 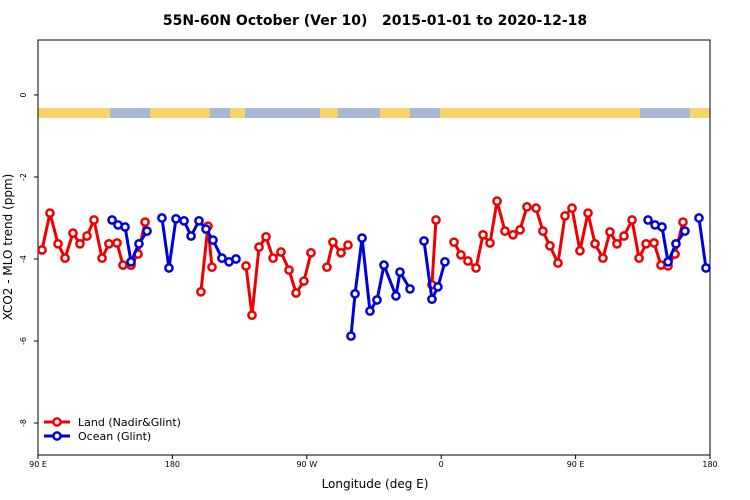 I want to click on x-tick-label: 90 E, so click(x=576, y=464).